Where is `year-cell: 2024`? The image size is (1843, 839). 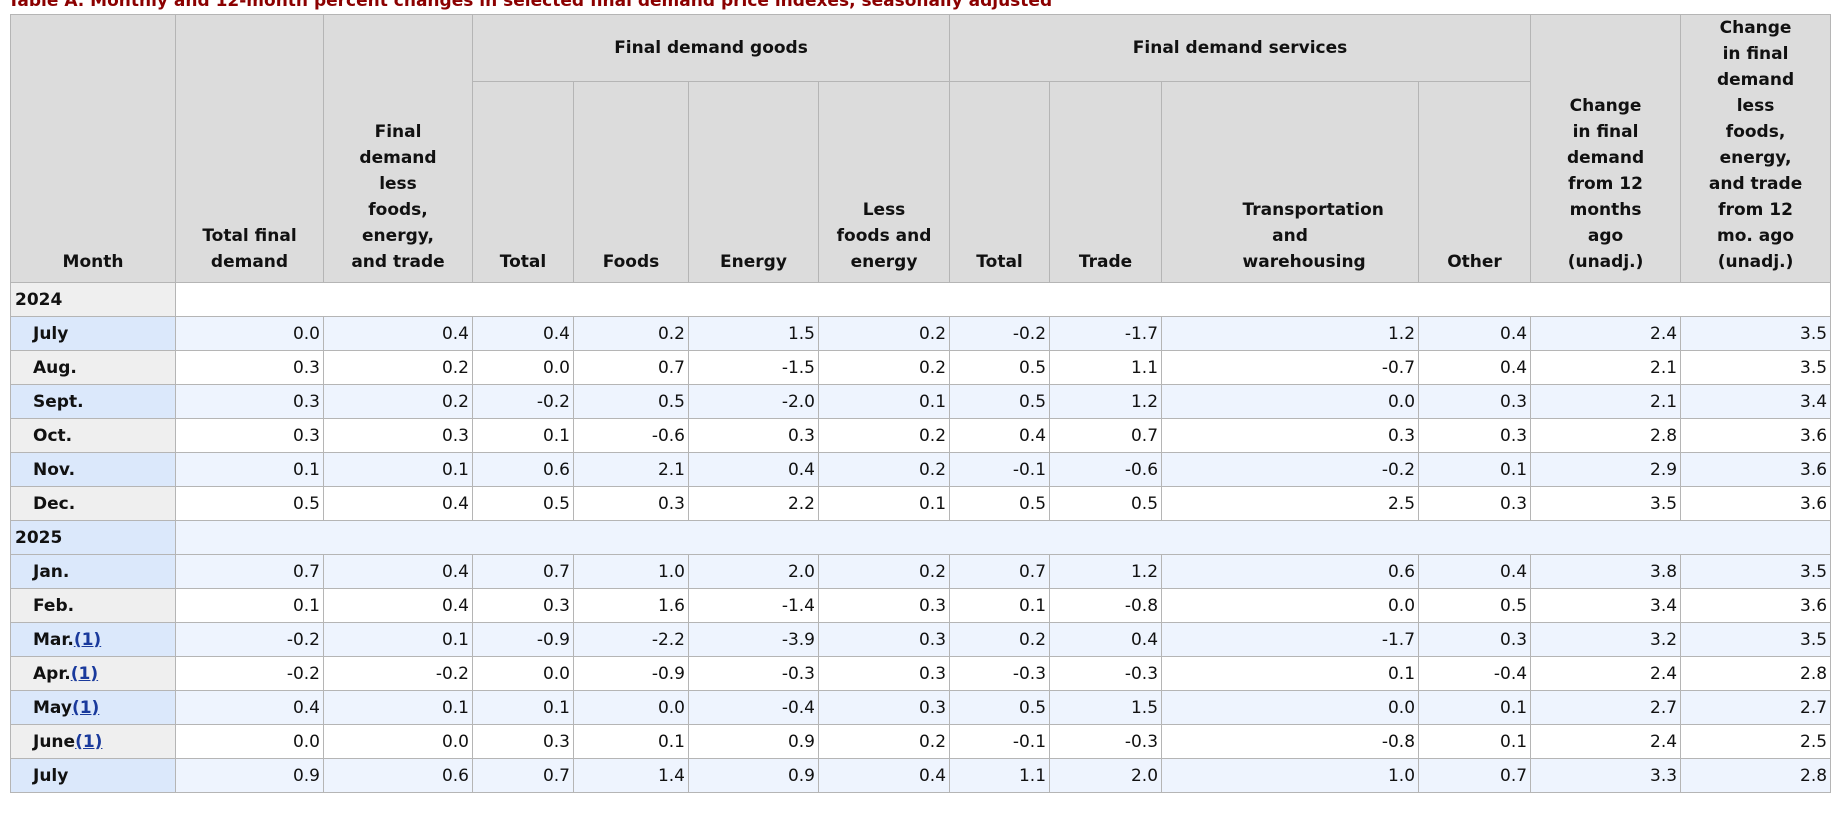 year-cell: 2024 is located at coordinates (93, 299).